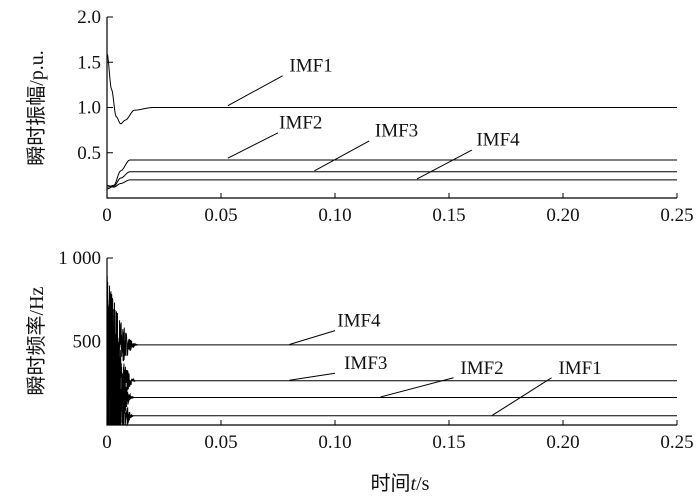 The height and width of the screenshot is (499, 700). What do you see at coordinates (414, 484) in the screenshot?
I see `x-label-variable: t` at bounding box center [414, 484].